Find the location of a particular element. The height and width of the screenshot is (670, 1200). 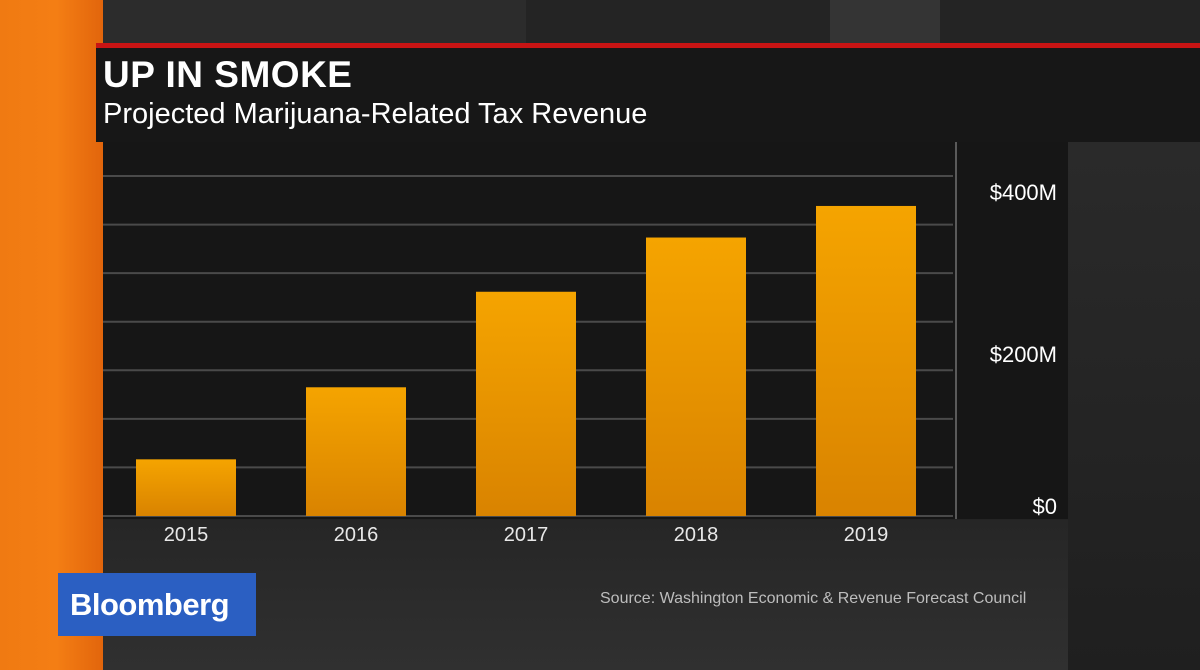

bar-2018 is located at coordinates (696, 376).